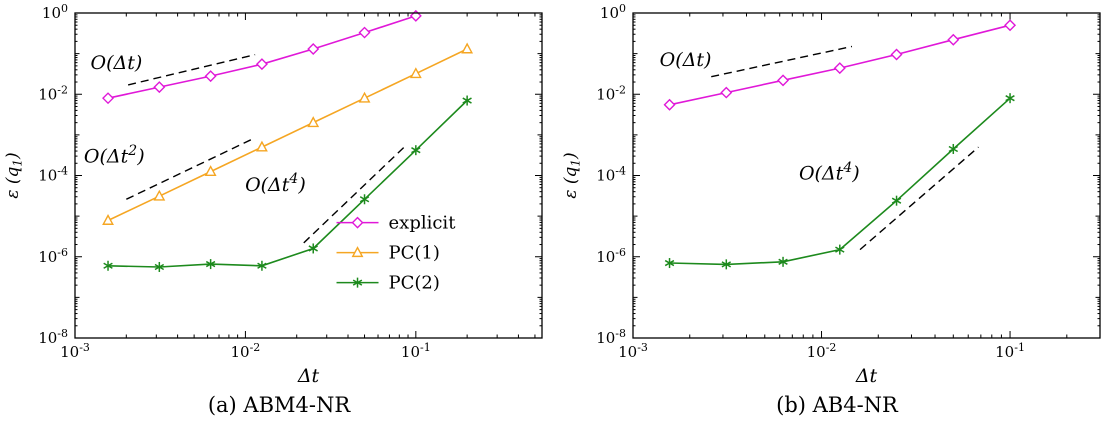 This screenshot has height=429, width=1116. Describe the element at coordinates (279, 405) in the screenshot. I see `caption-a: (a) ABM4-NR` at that location.